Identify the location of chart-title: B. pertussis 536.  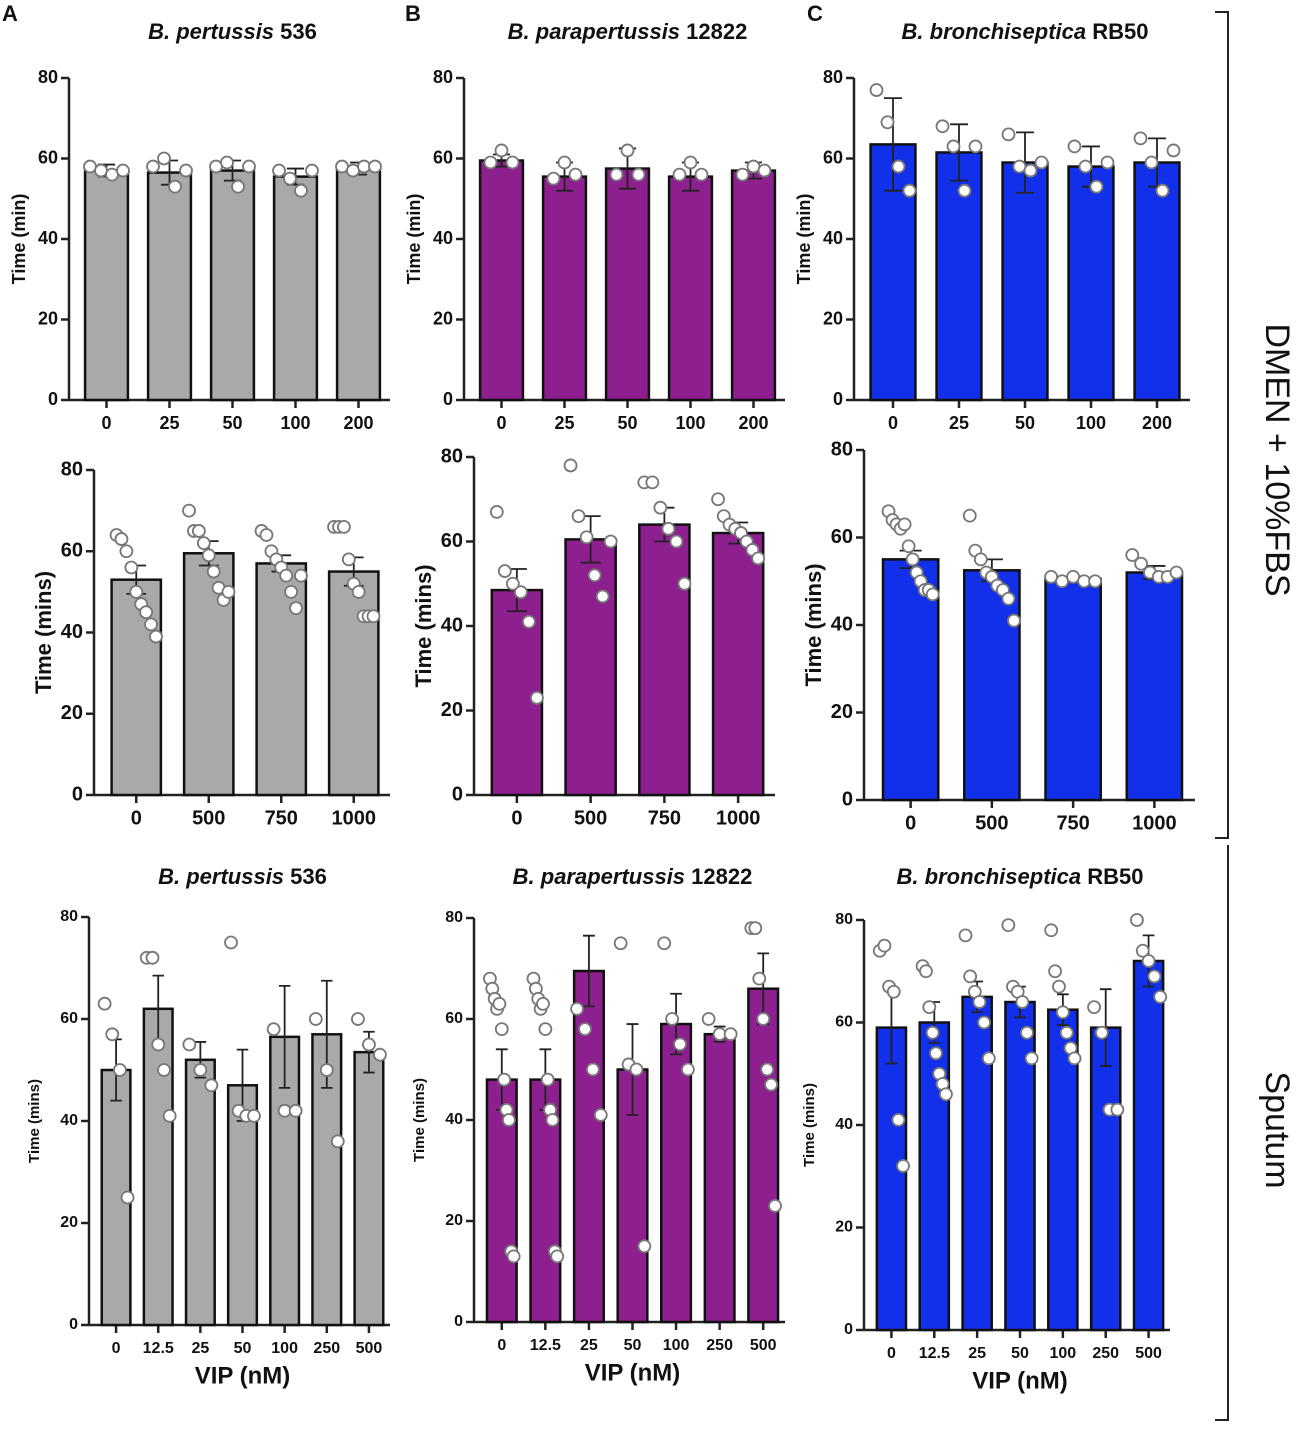
(232, 31).